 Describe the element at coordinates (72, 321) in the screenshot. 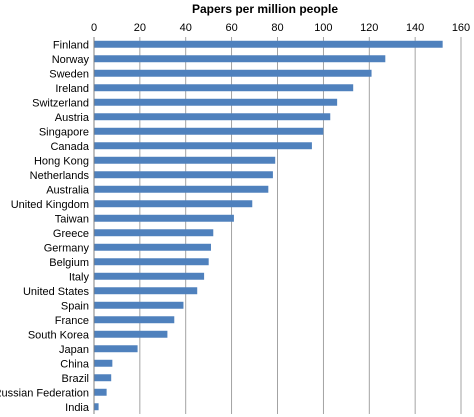

I see `category-label: France` at that location.